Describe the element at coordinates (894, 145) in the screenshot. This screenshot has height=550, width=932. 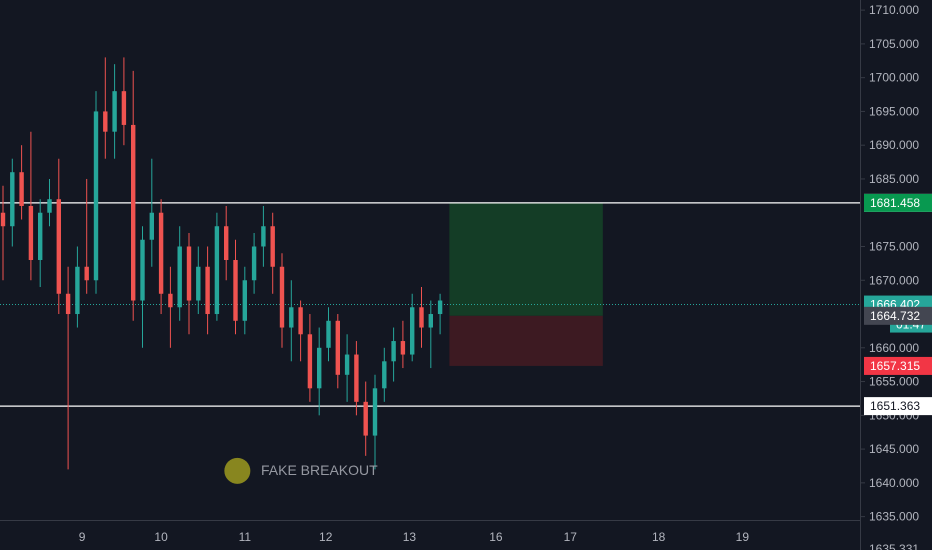
I see `y-tick-label: 1690.000` at that location.